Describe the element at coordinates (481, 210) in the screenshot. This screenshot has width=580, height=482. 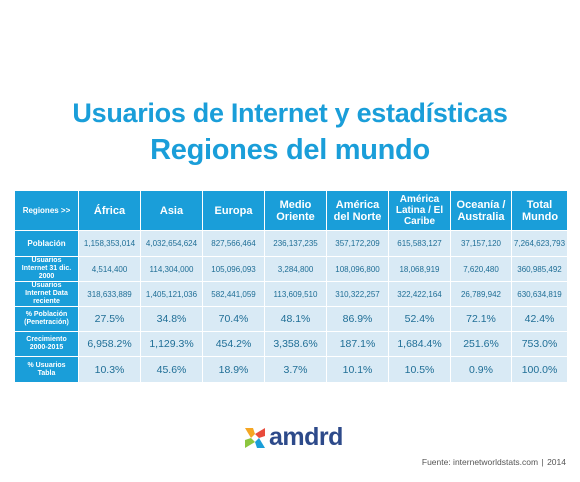
I see `col-header: Oceanía / Australia` at that location.